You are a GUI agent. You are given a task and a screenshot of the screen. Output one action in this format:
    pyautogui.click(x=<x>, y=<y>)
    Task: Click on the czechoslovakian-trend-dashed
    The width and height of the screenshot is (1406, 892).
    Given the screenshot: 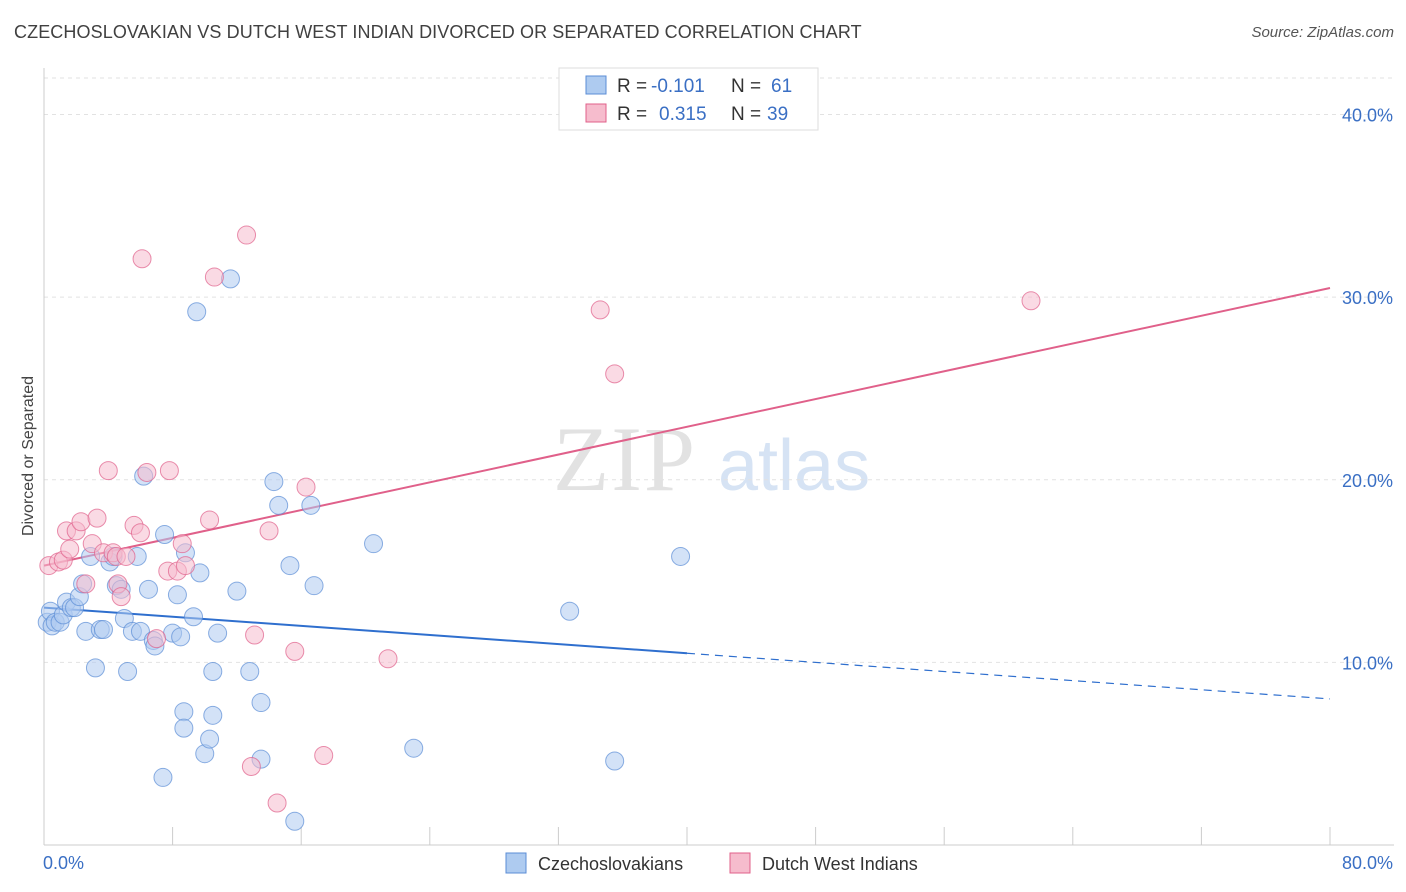 What is the action you would take?
    pyautogui.click(x=1008, y=676)
    